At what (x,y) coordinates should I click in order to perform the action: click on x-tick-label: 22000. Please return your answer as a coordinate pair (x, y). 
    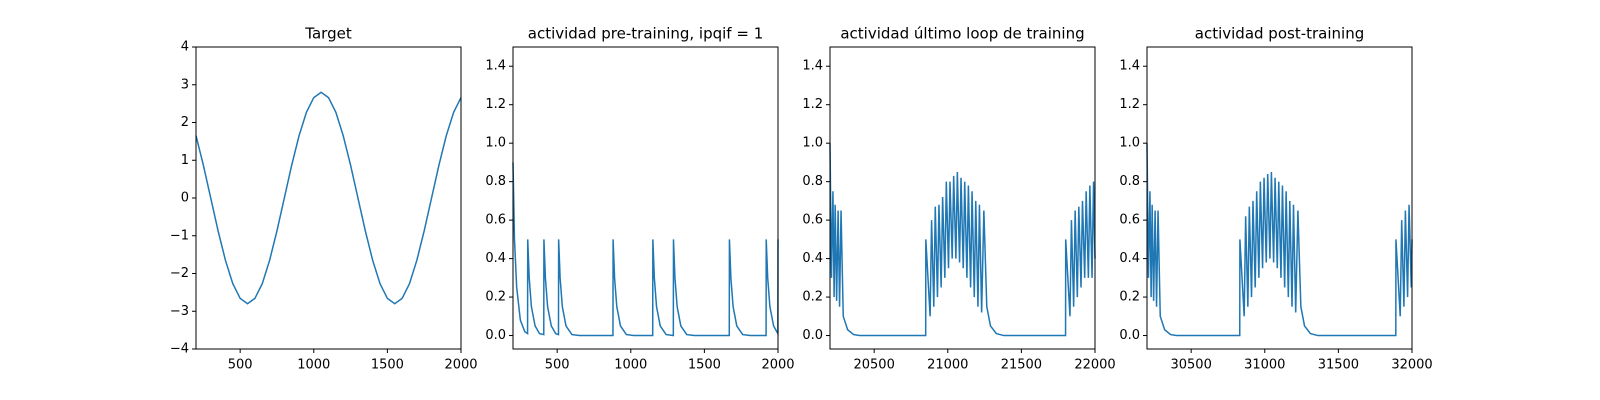
    Looking at the image, I should click on (1094, 365).